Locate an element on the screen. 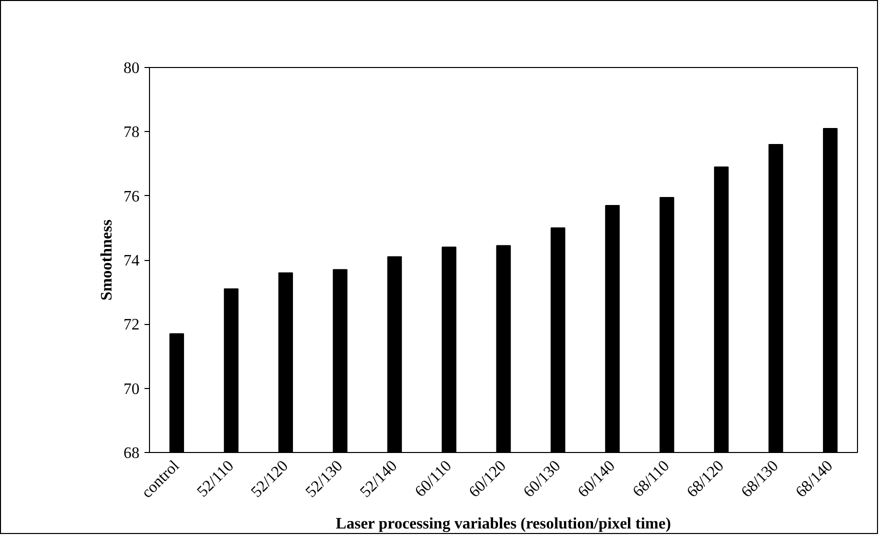  y-axis-title: Smoothness is located at coordinates (107, 260).